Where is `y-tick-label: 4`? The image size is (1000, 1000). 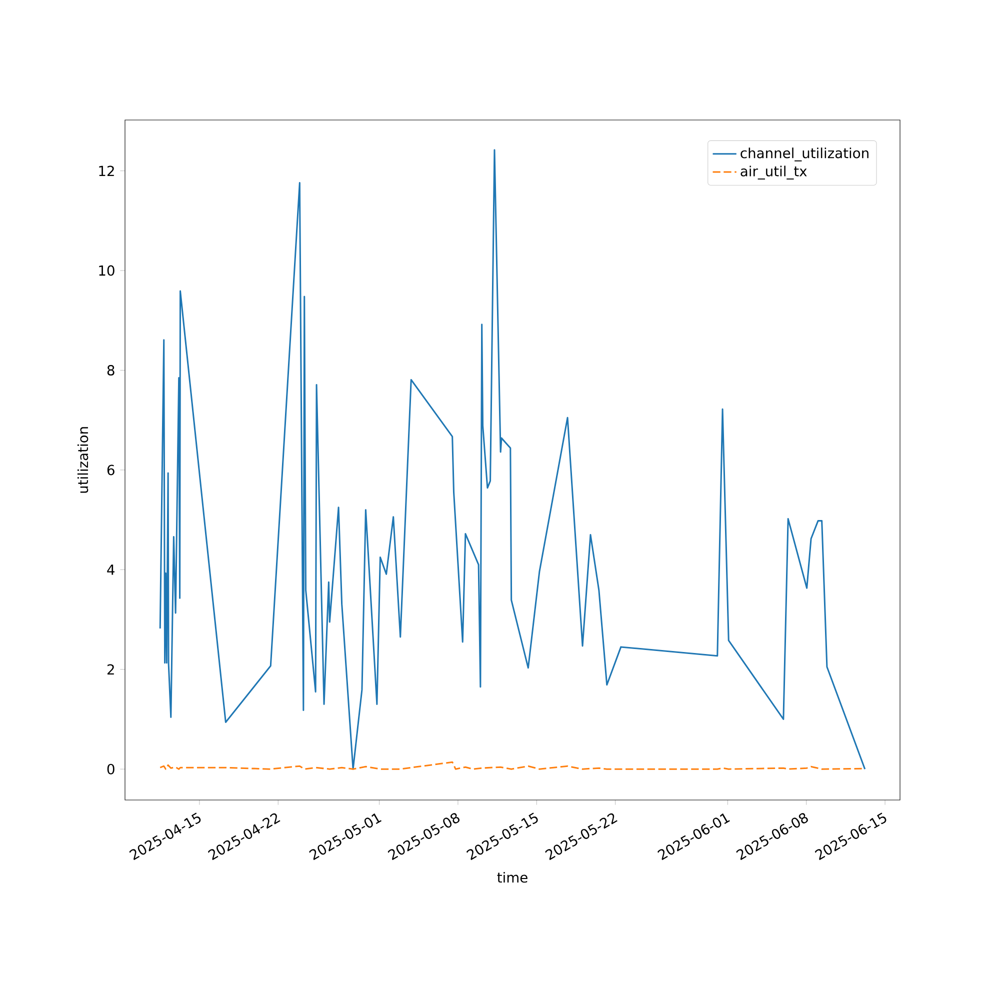 y-tick-label: 4 is located at coordinates (110, 569).